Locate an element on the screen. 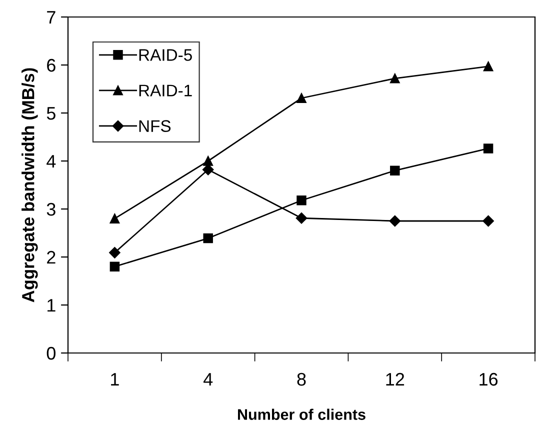 This screenshot has height=436, width=538. x-tick-label: 4 is located at coordinates (208, 379).